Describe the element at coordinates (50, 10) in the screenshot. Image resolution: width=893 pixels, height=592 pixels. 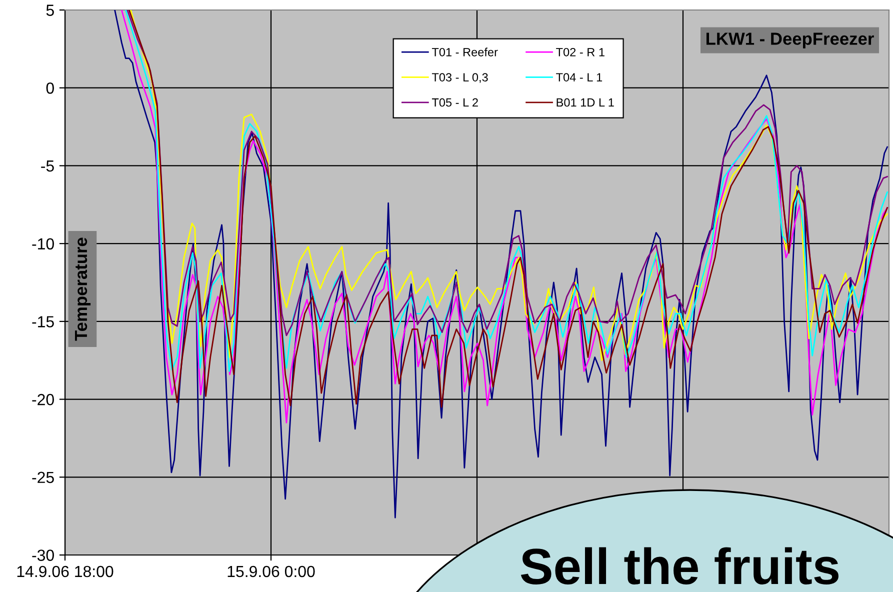
I see `y-tick-label: 5` at that location.